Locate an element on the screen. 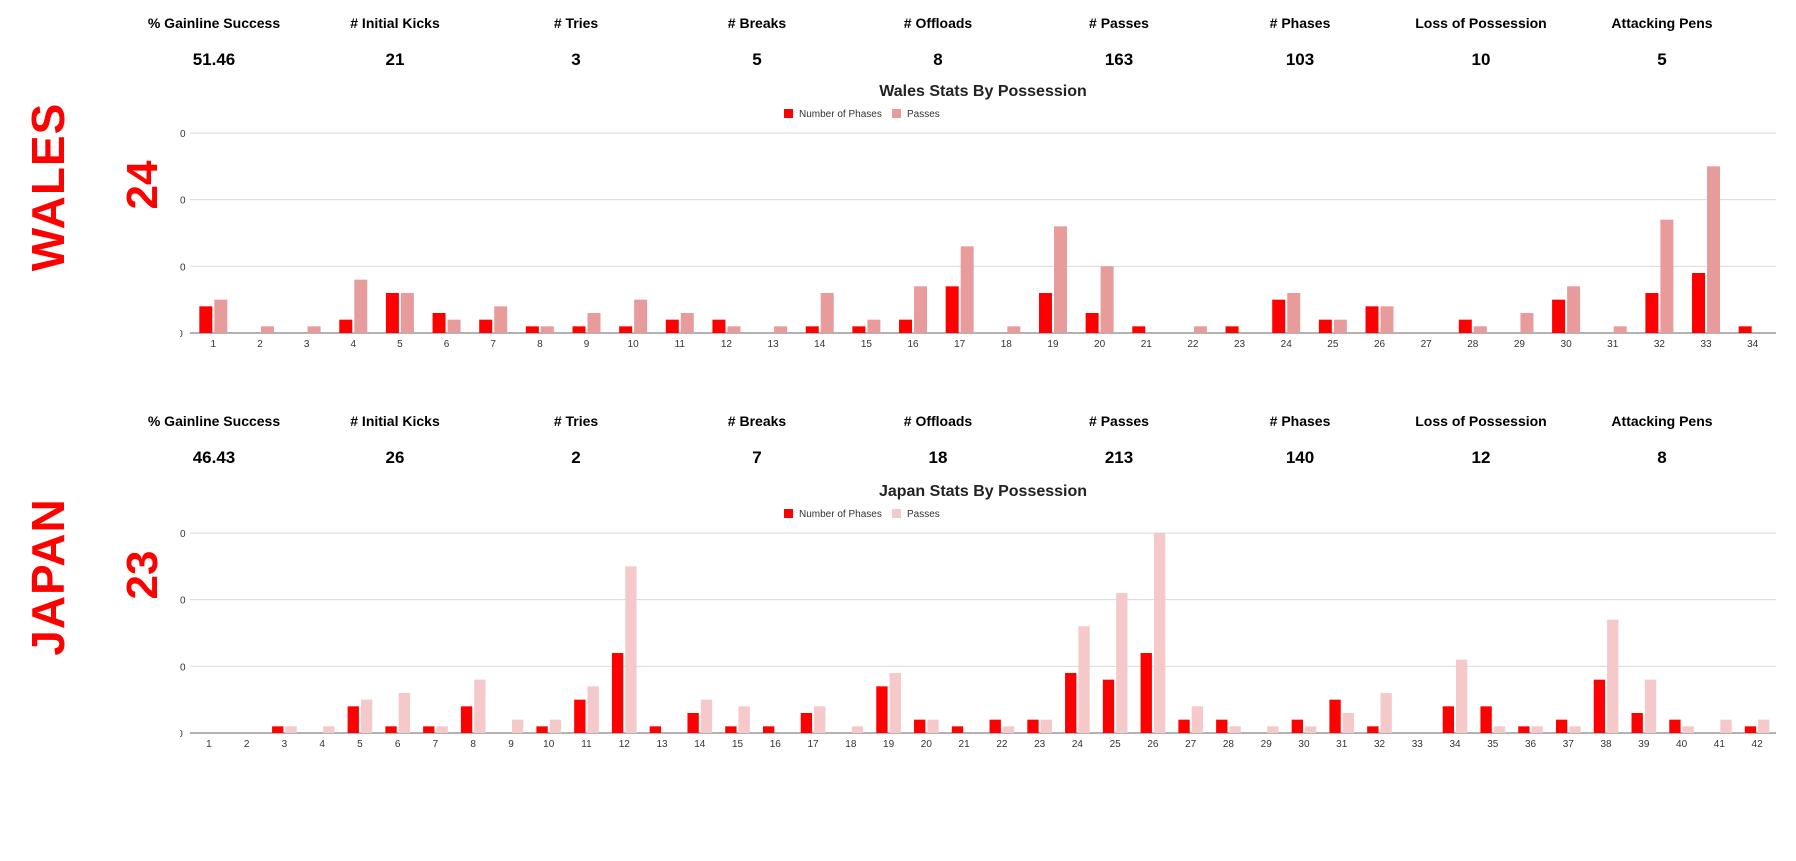 Image resolution: width=1796 pixels, height=861 pixels. stat-label: Loss of Possession is located at coordinates (1481, 420).